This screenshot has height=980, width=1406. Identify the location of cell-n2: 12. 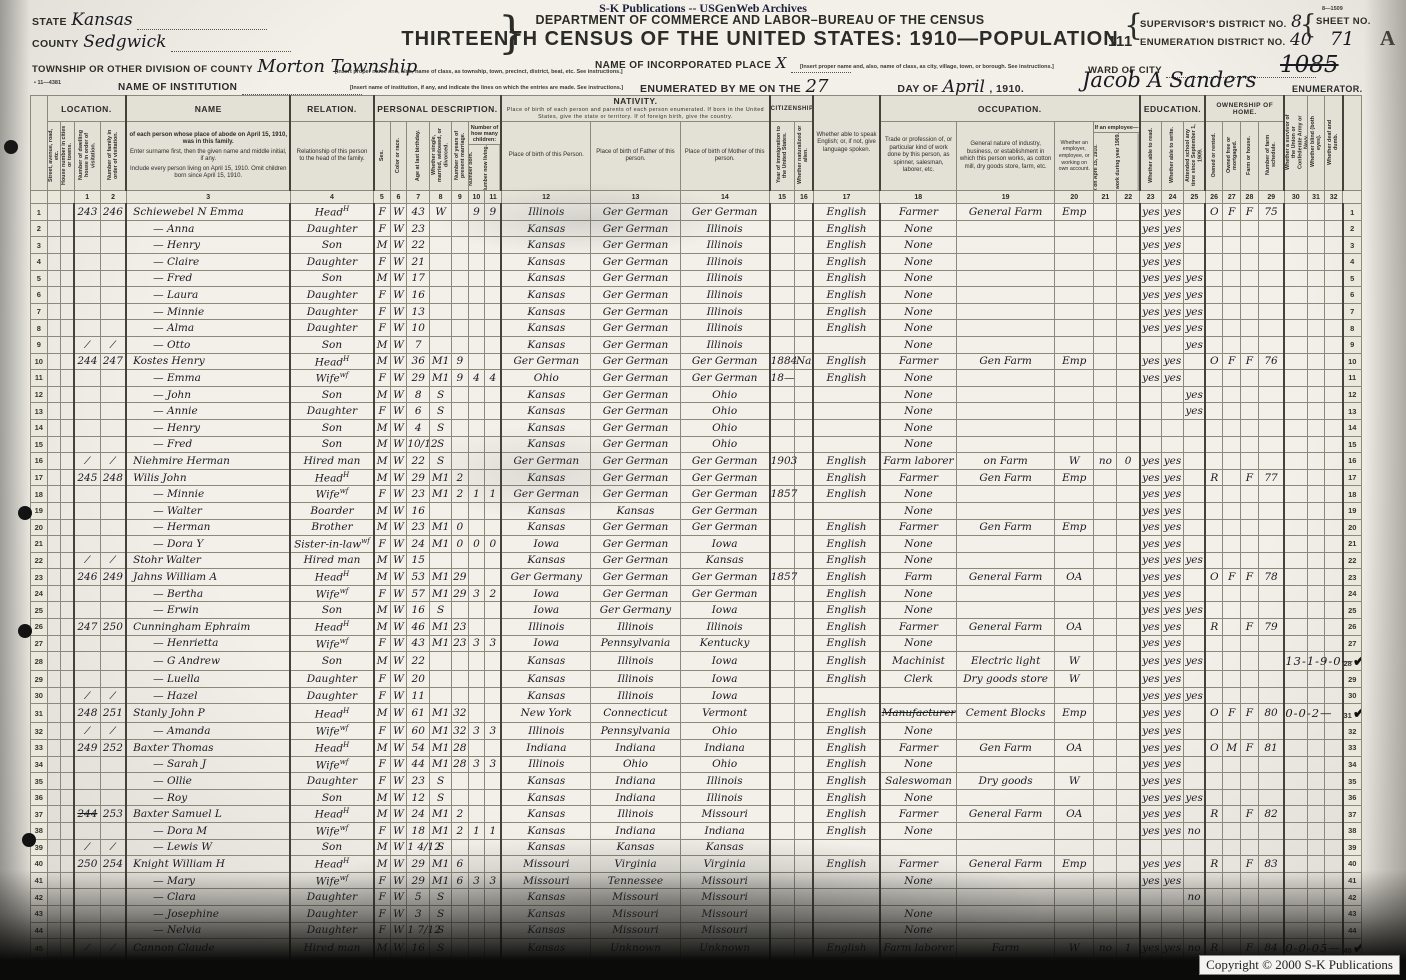
(1351, 394).